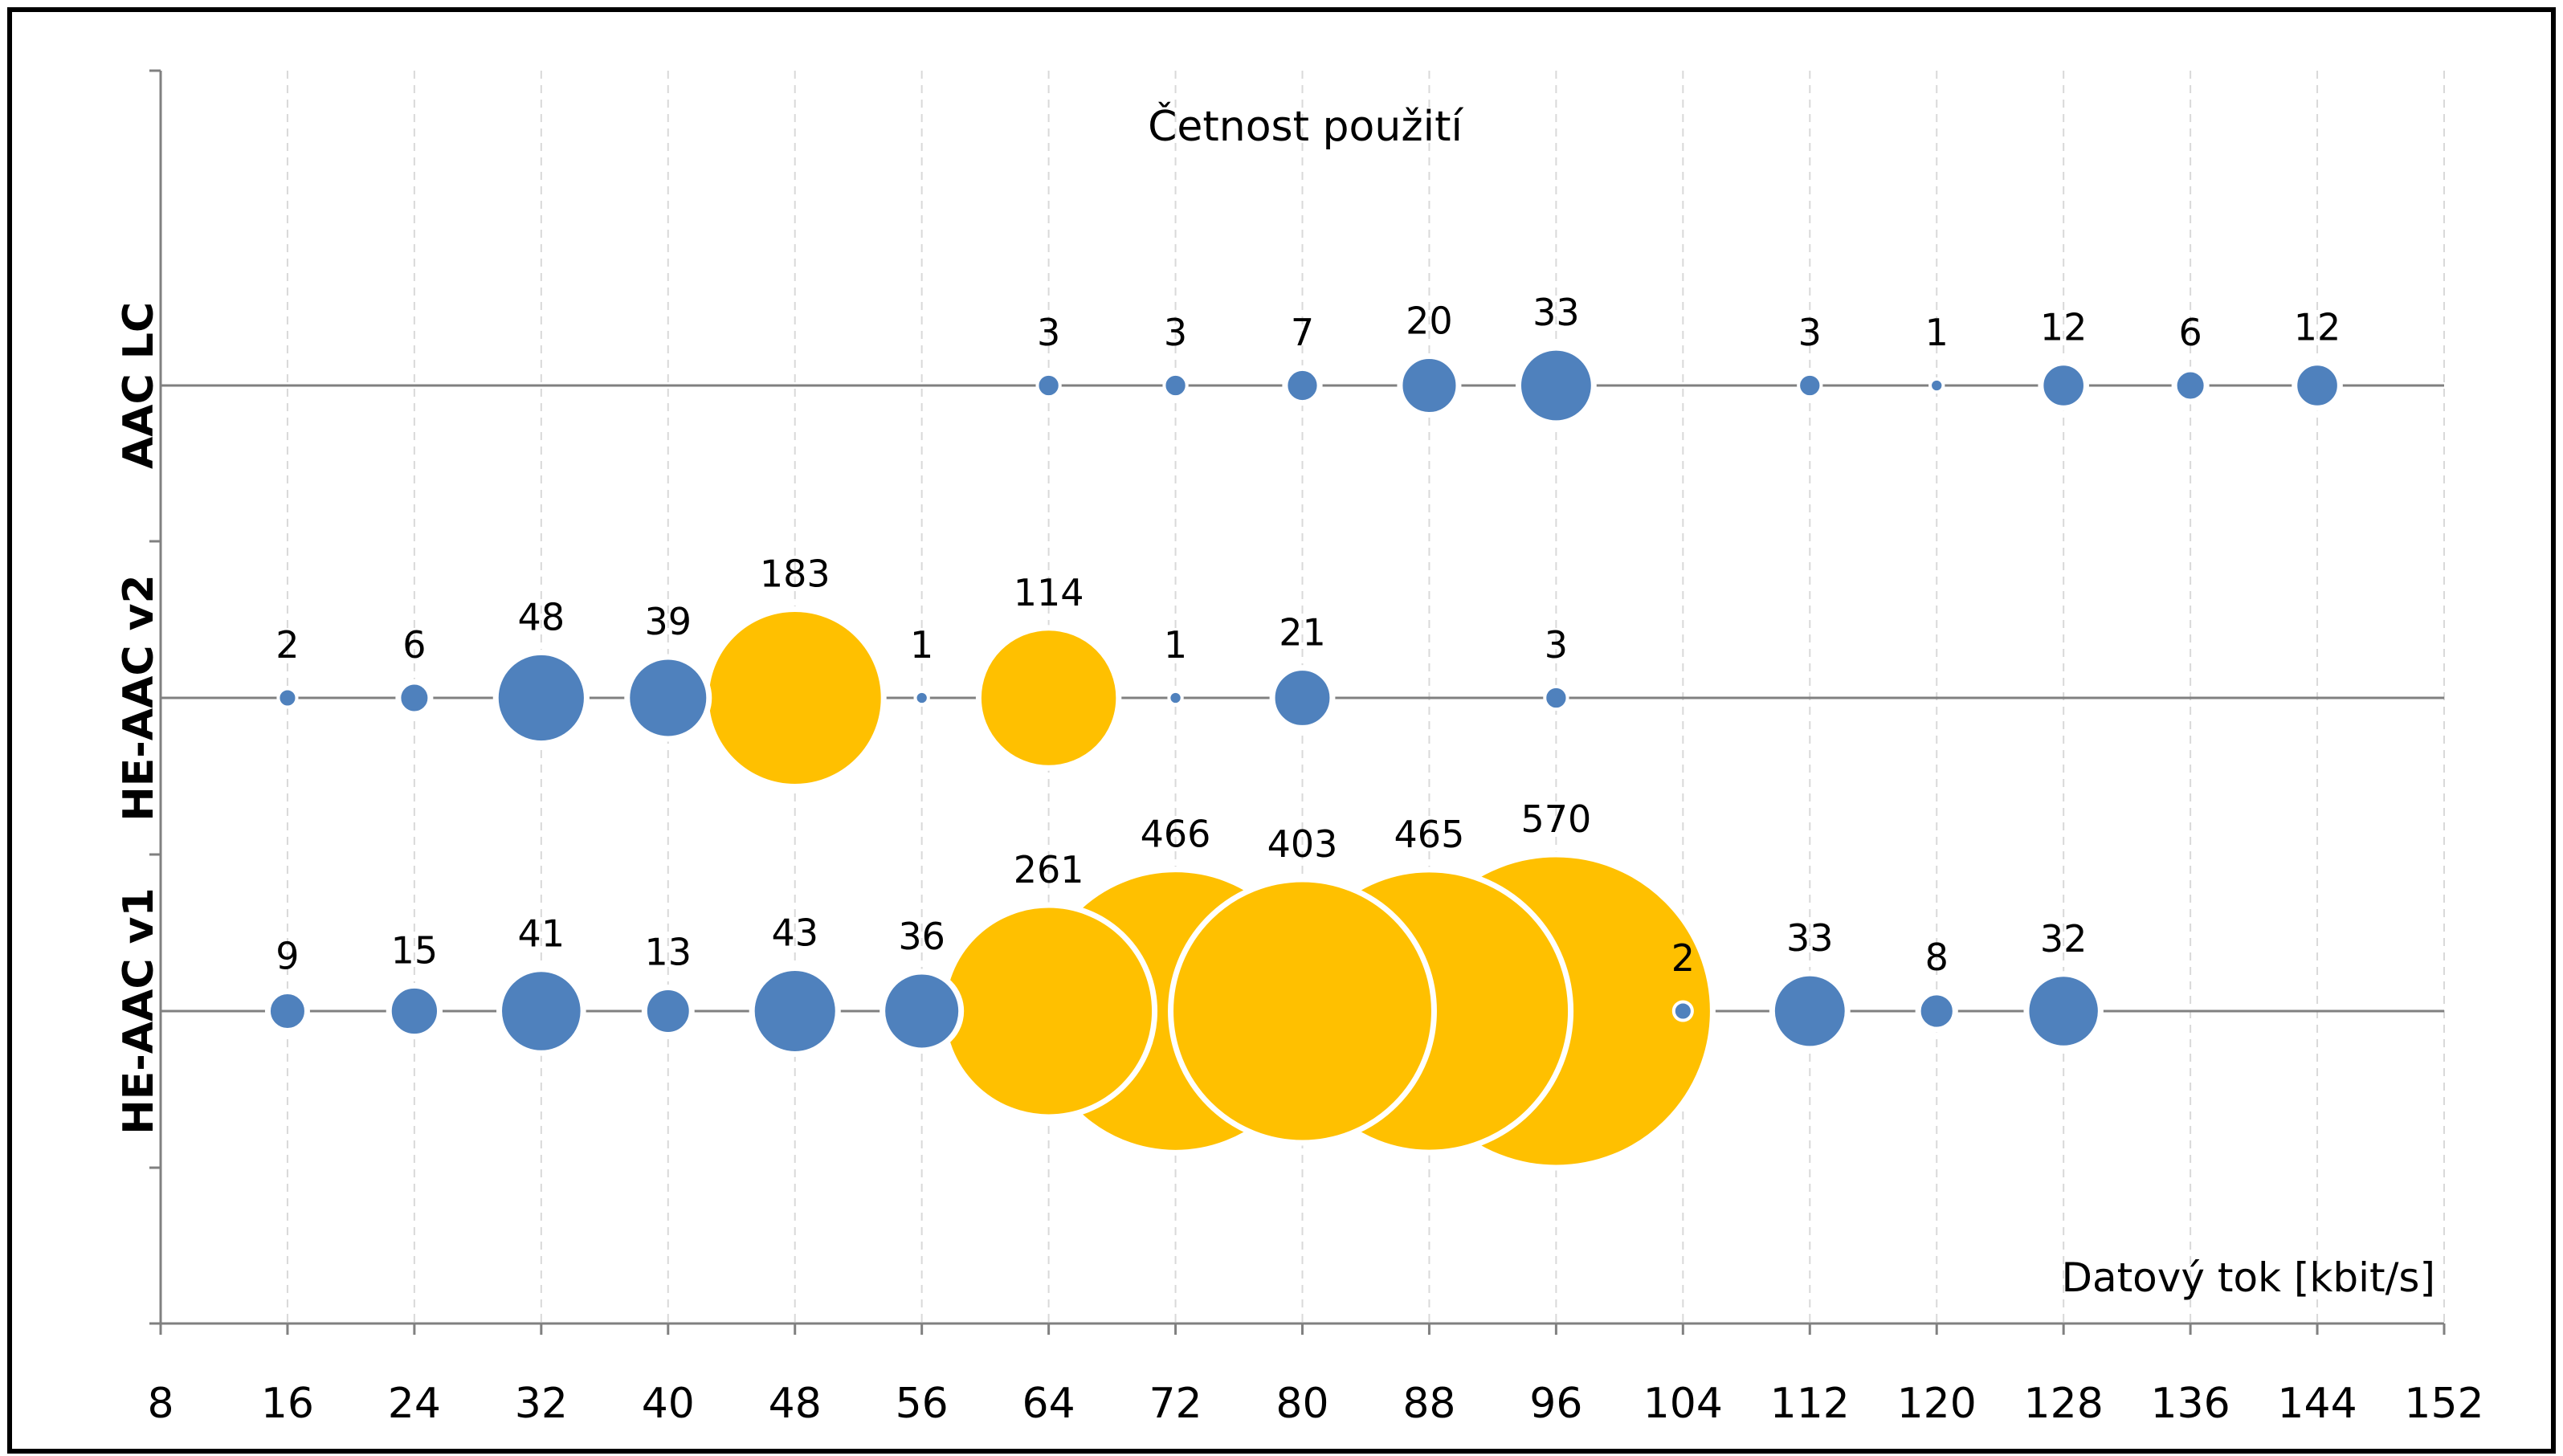  What do you see at coordinates (160, 1404) in the screenshot?
I see `x-tick-label: 8` at bounding box center [160, 1404].